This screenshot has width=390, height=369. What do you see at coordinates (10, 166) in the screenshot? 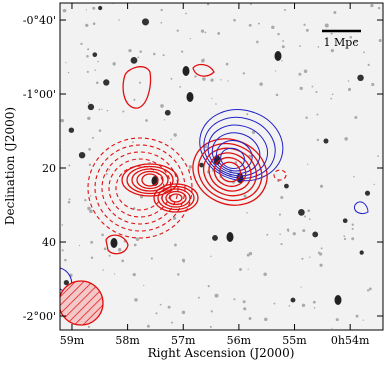
I see `y-axis-label: Declination (J2000)` at bounding box center [10, 166].